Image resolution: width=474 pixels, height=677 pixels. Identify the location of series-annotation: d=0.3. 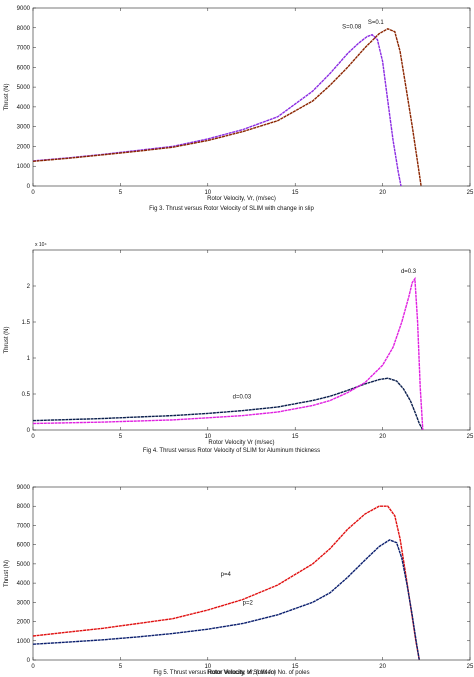
(409, 272).